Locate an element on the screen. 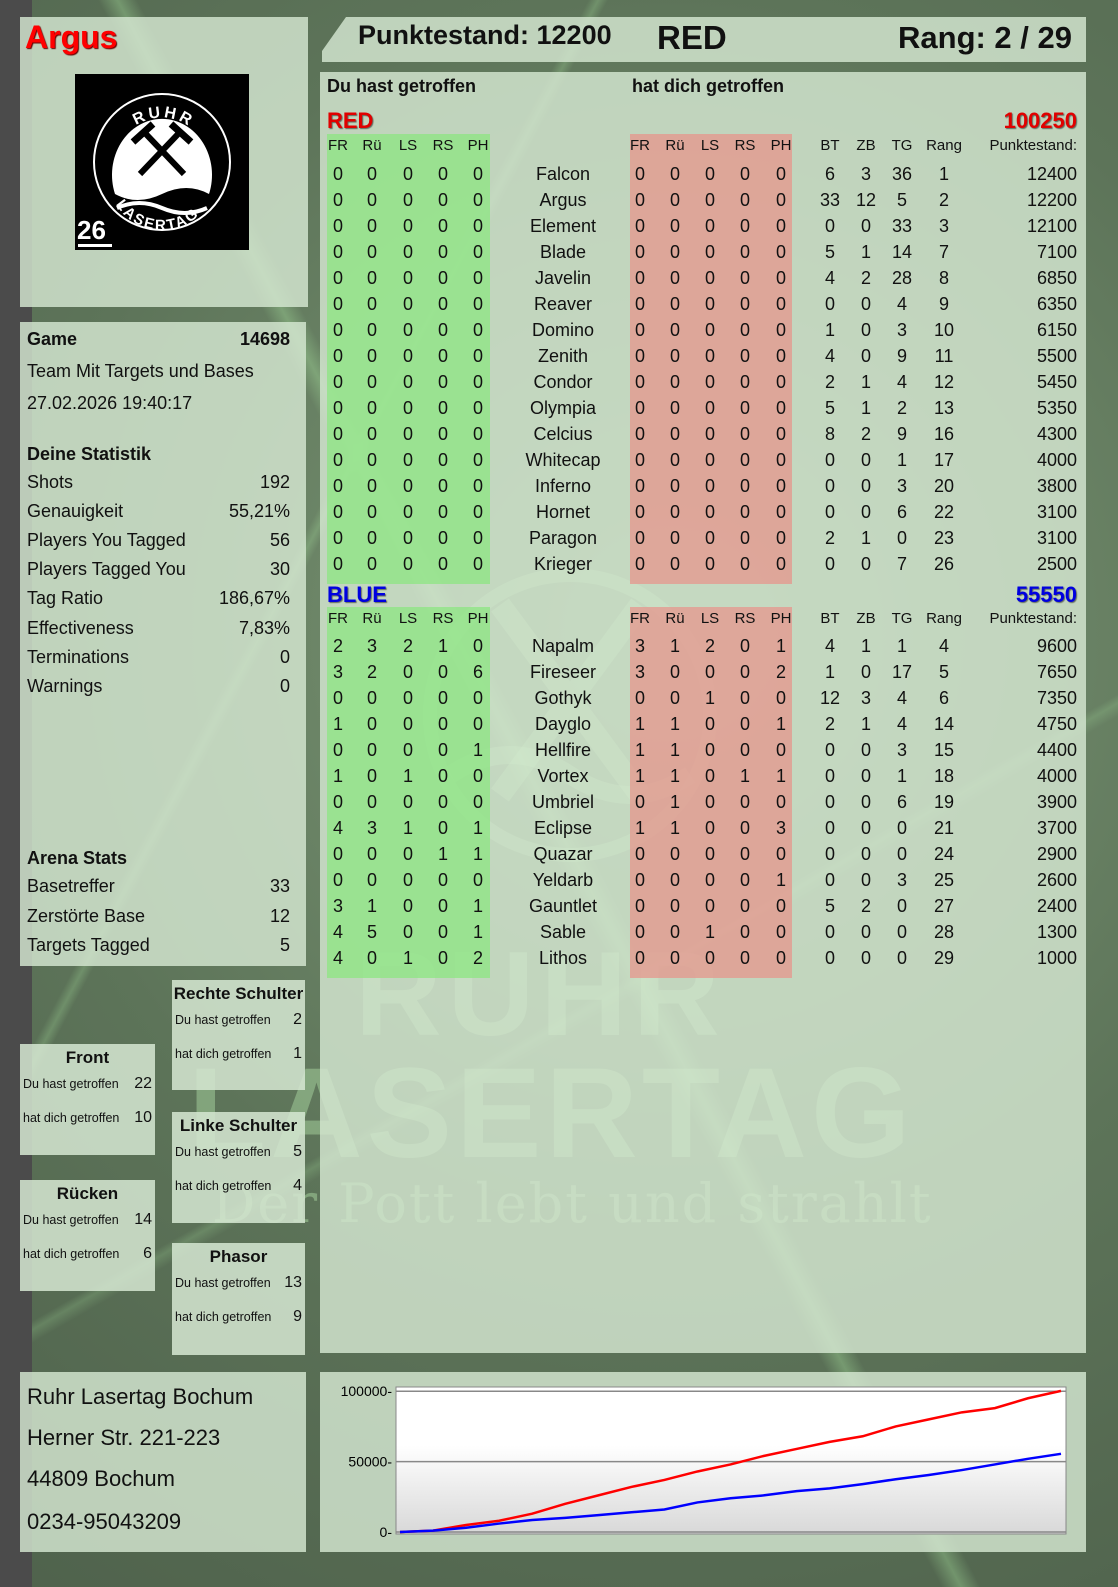 The height and width of the screenshot is (1587, 1118). player-stat-value: 28 is located at coordinates (944, 932).